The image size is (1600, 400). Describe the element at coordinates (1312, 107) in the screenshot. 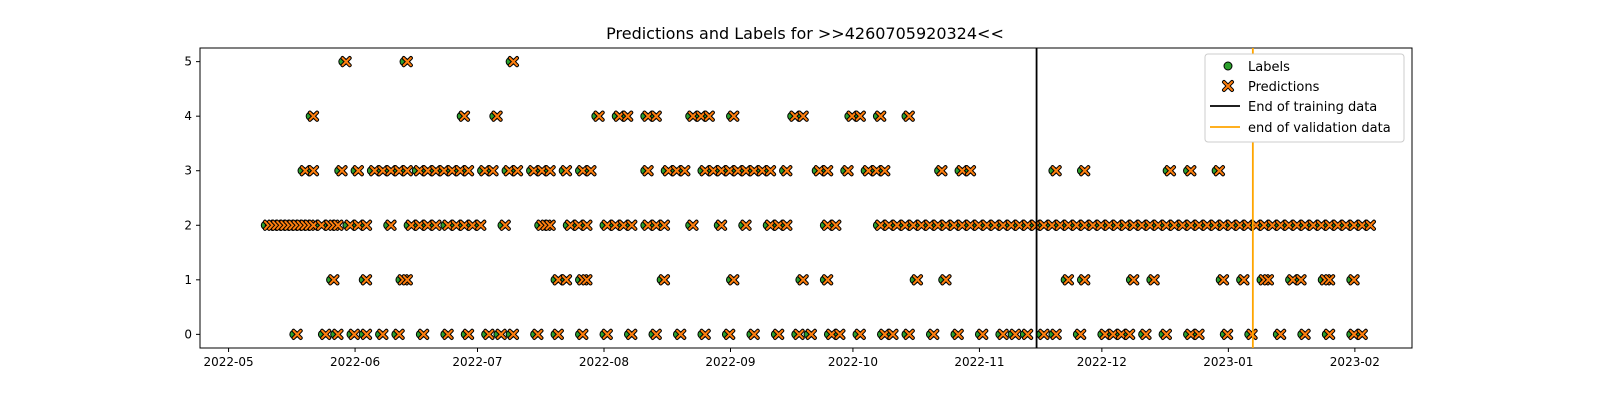

I see `legend-label-training: End of training data` at that location.